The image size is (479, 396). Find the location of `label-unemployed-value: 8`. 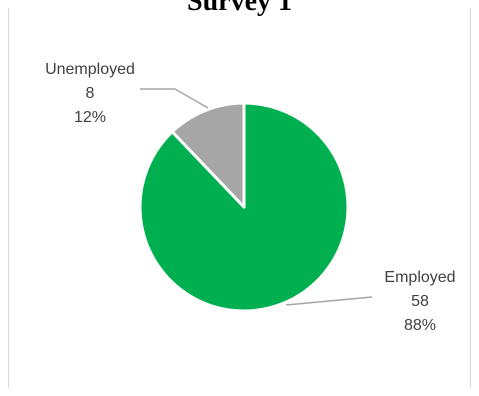

label-unemployed-value: 8 is located at coordinates (90, 93).